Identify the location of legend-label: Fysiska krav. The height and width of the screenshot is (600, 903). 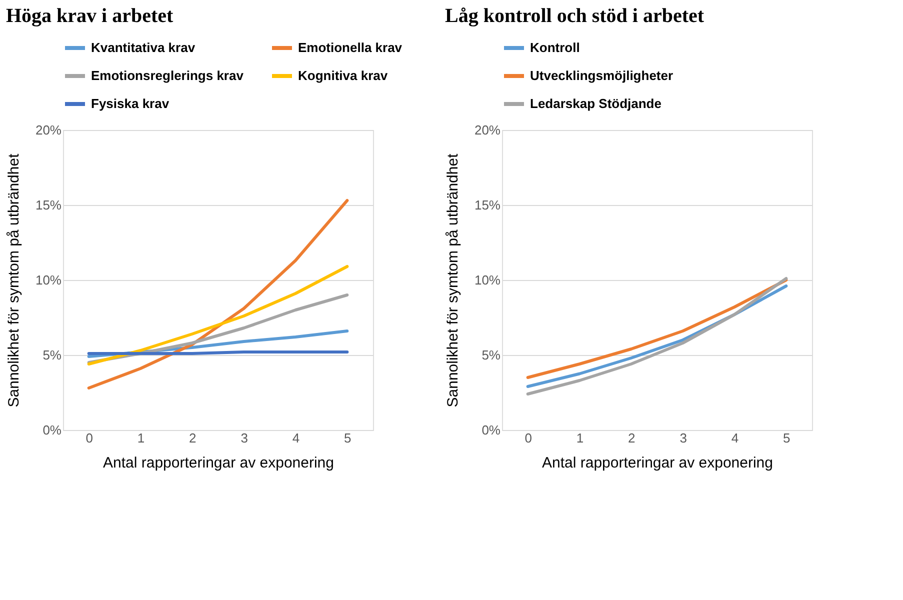
(130, 103).